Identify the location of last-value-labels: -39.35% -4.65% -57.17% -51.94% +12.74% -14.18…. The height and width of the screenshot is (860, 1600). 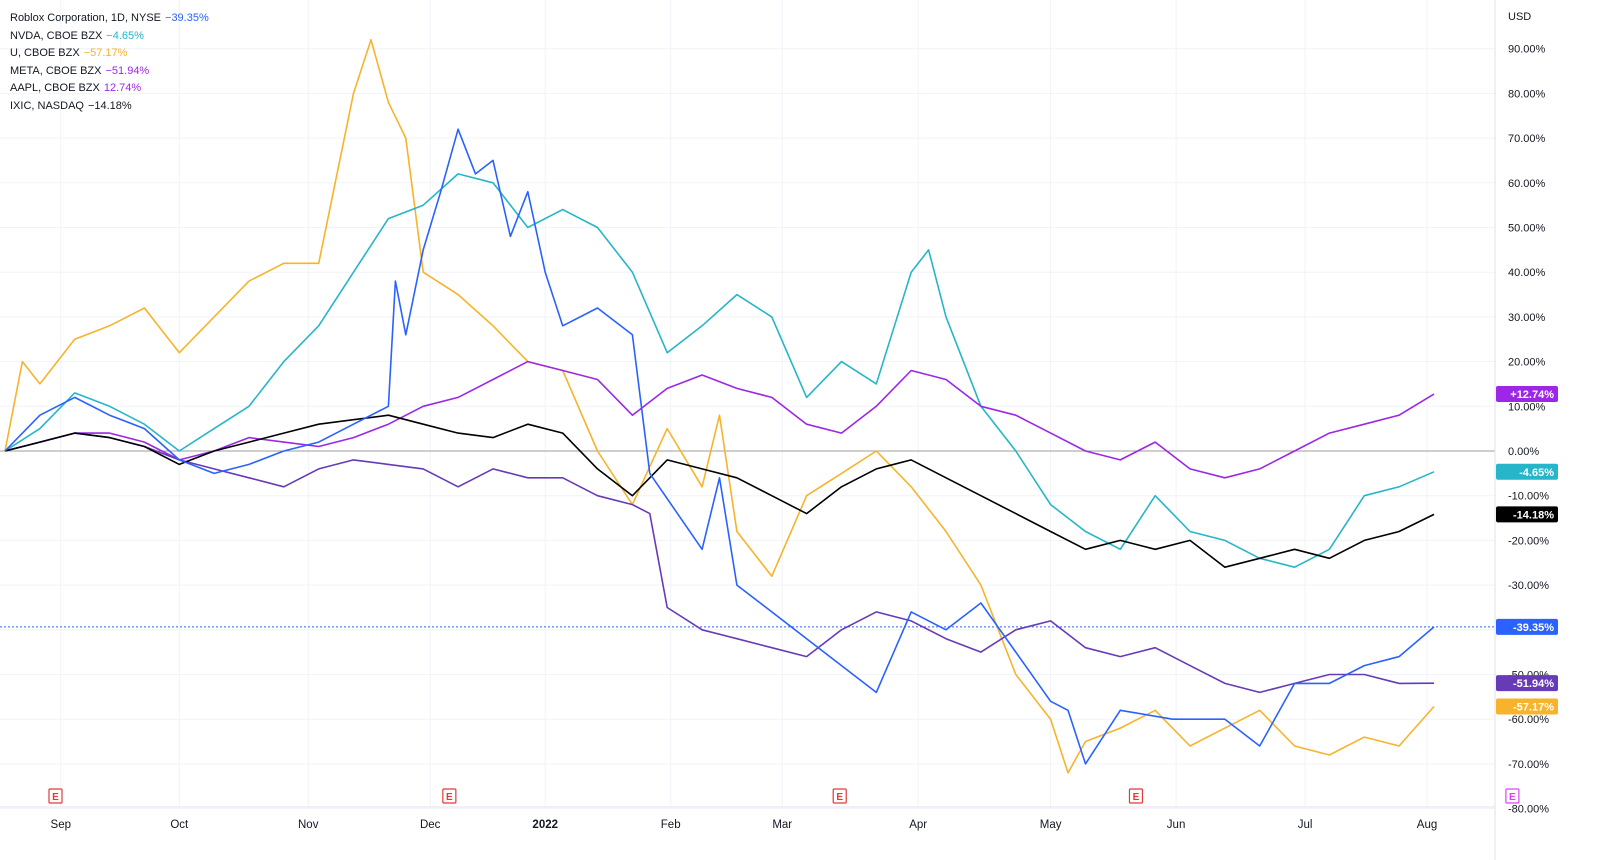
(1527, 550).